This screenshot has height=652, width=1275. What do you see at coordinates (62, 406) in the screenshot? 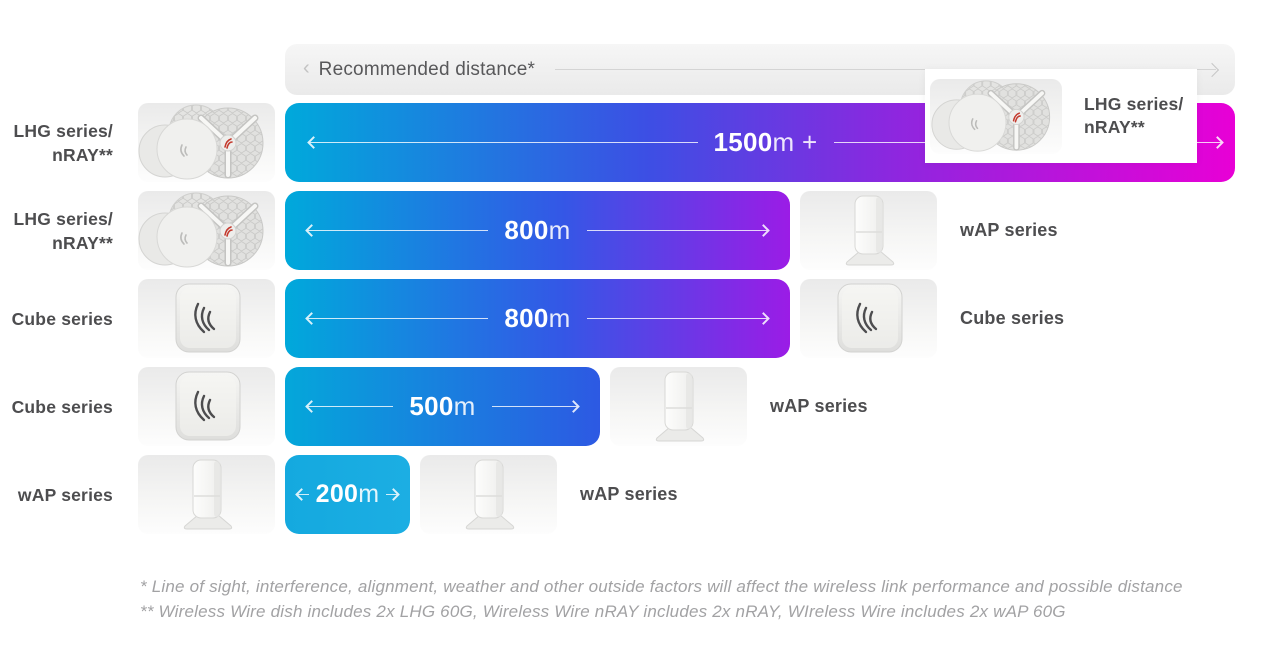
I see `row4-left-label-line1: Cube series` at bounding box center [62, 406].